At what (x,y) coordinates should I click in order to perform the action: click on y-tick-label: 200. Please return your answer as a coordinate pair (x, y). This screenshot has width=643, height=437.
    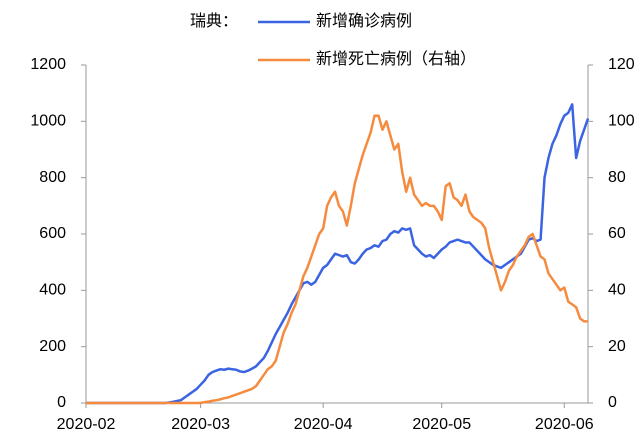
    Looking at the image, I should click on (52, 346).